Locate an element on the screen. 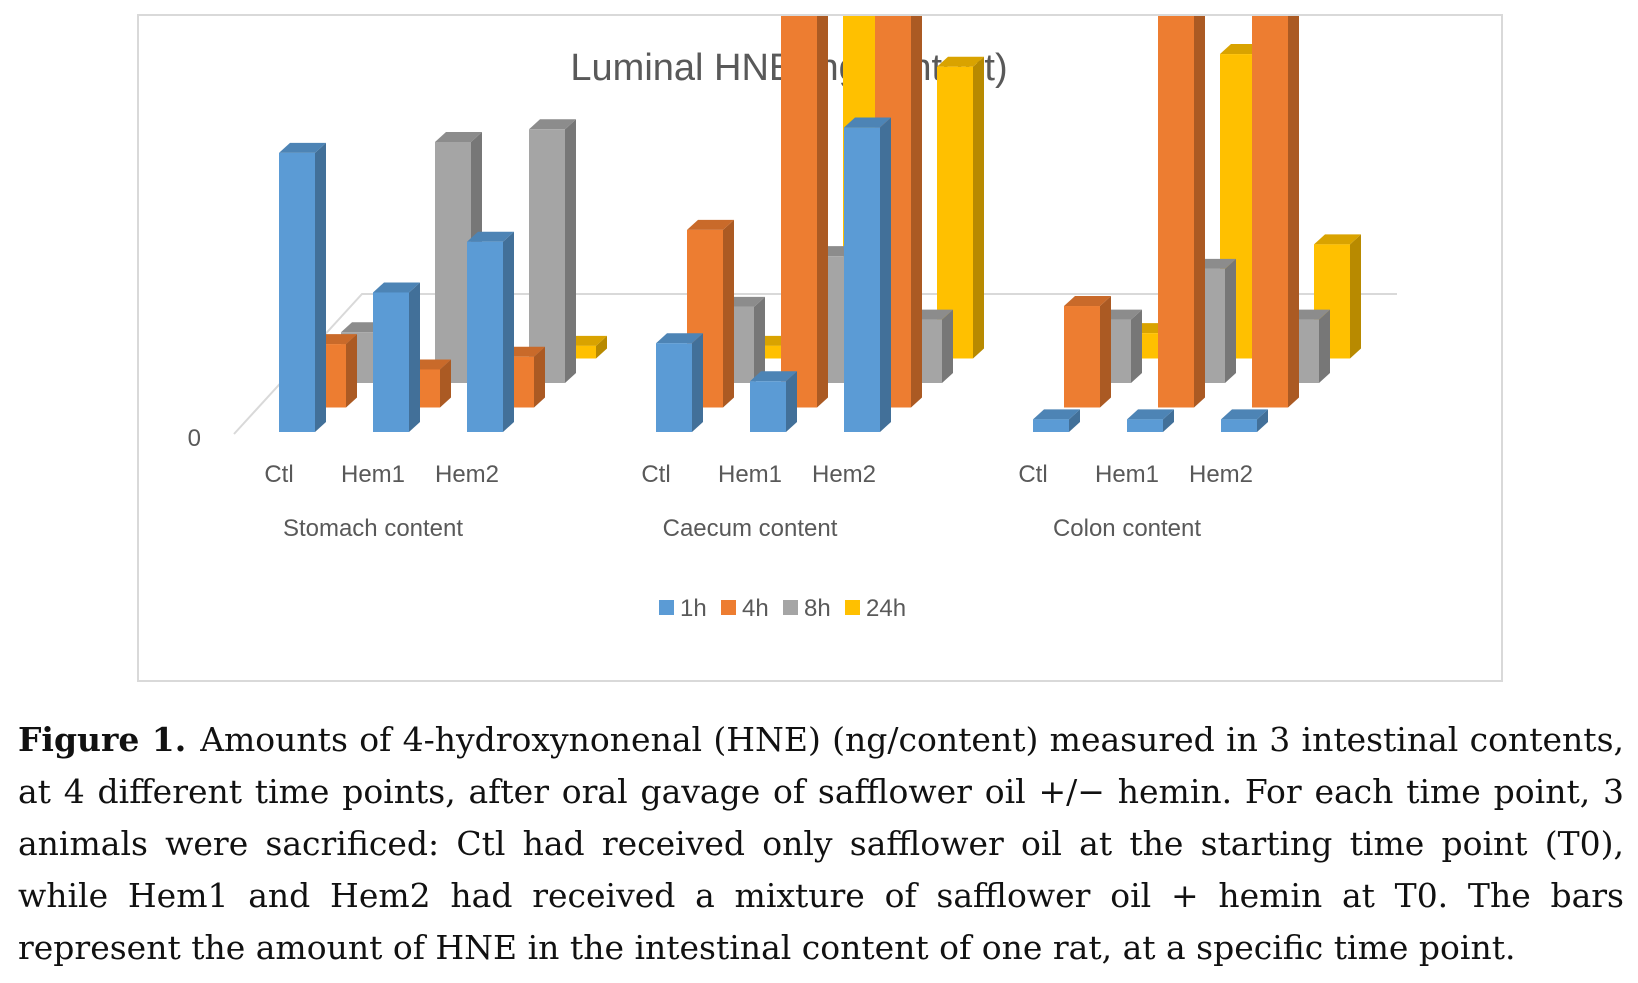  legend-label: 4h is located at coordinates (755, 608).